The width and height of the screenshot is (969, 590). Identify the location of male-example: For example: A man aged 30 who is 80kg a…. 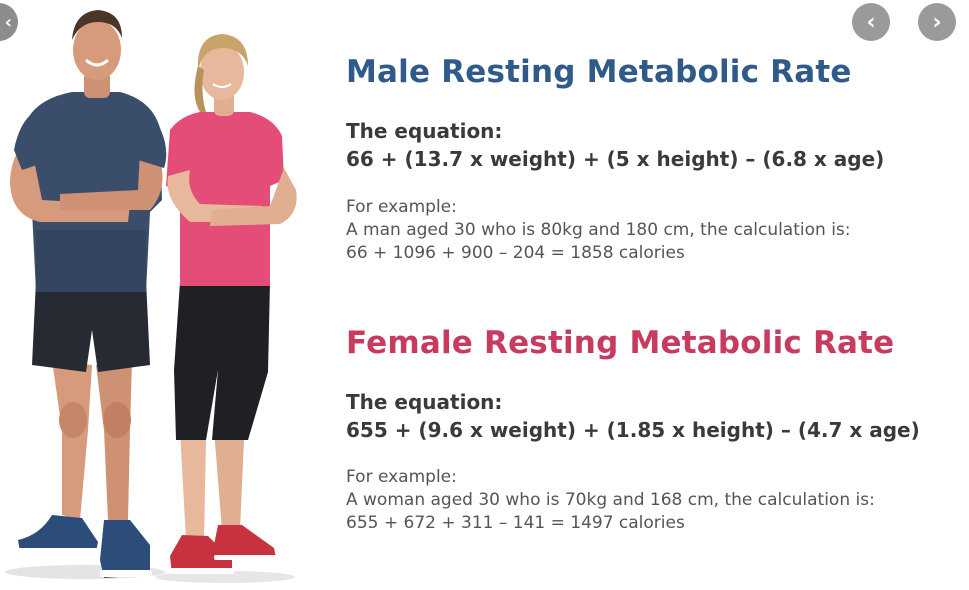
(598, 230).